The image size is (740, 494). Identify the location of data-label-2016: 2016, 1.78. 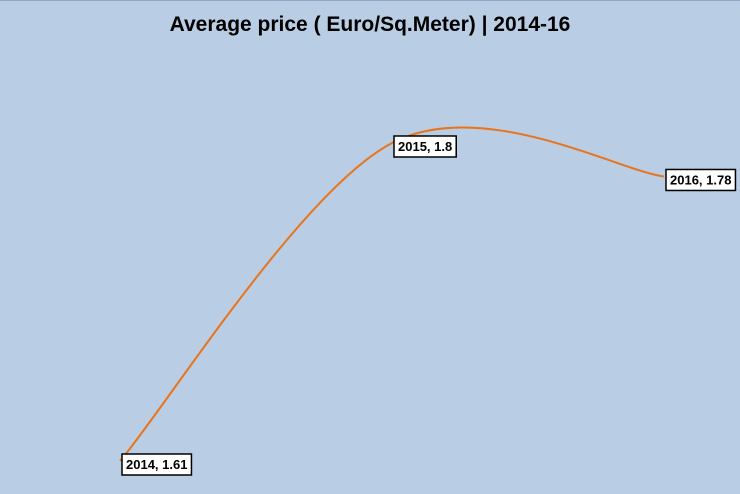
(701, 180).